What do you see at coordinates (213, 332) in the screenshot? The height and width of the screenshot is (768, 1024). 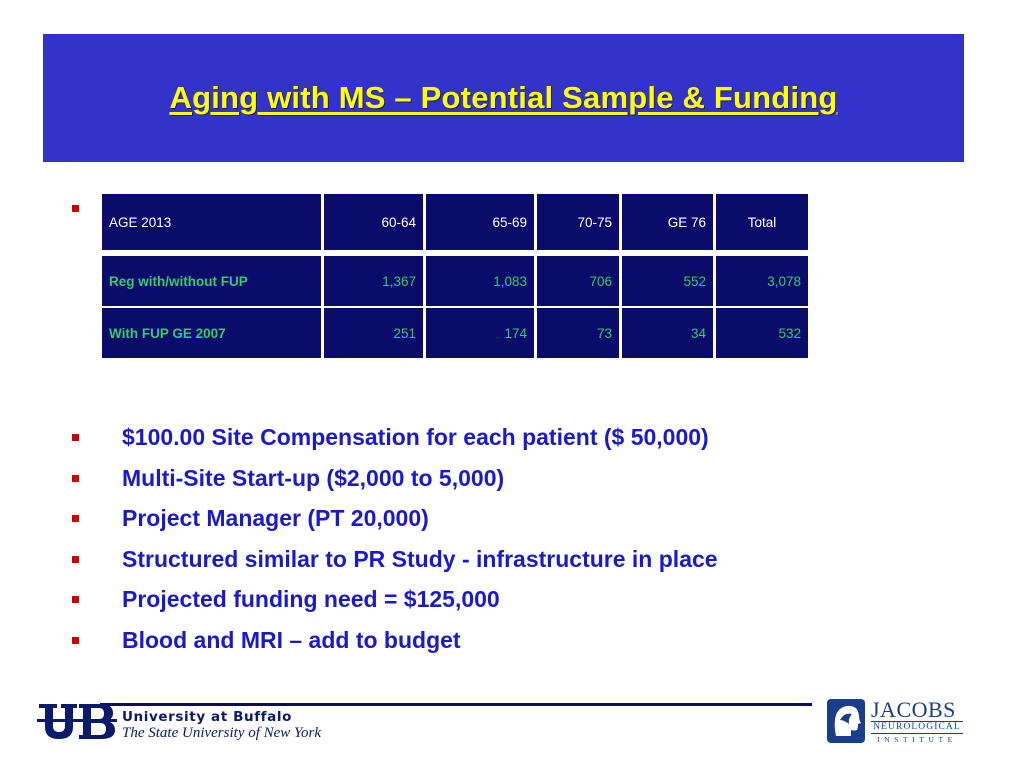 I see `row-label: With FUP GE 2007` at bounding box center [213, 332].